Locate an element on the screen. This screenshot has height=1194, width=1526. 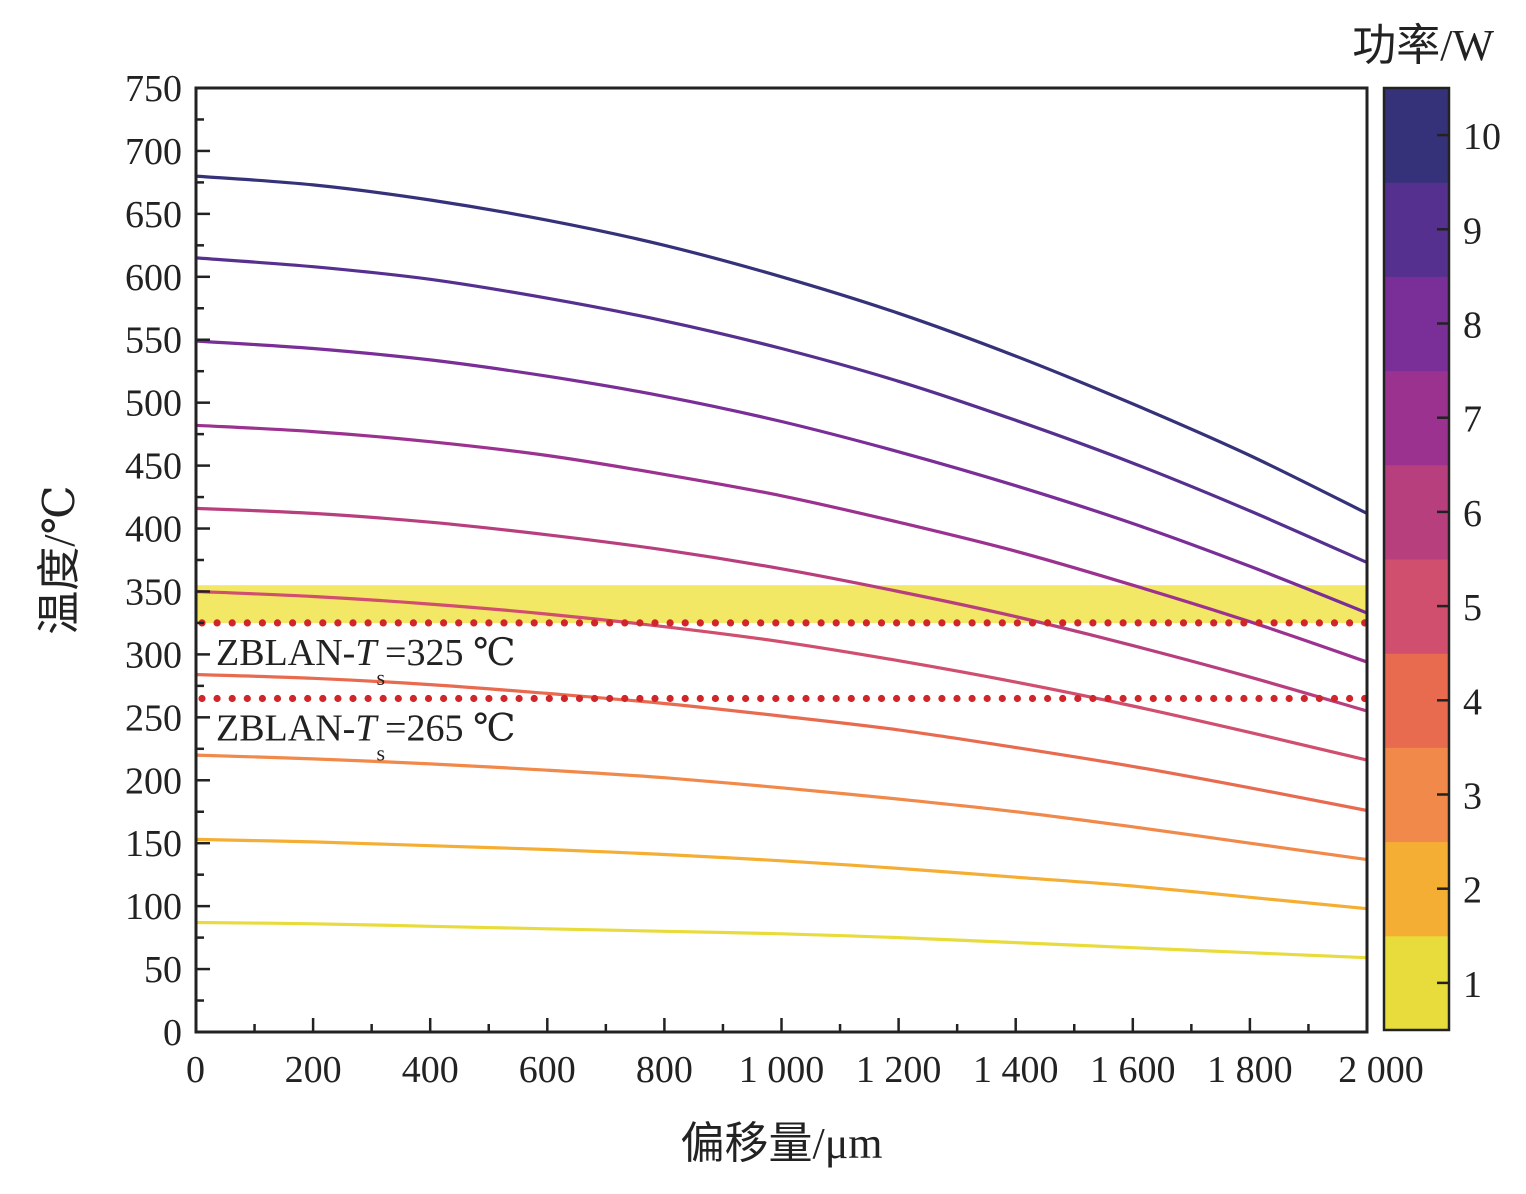
colorbar-label: 3 is located at coordinates (1472, 797).